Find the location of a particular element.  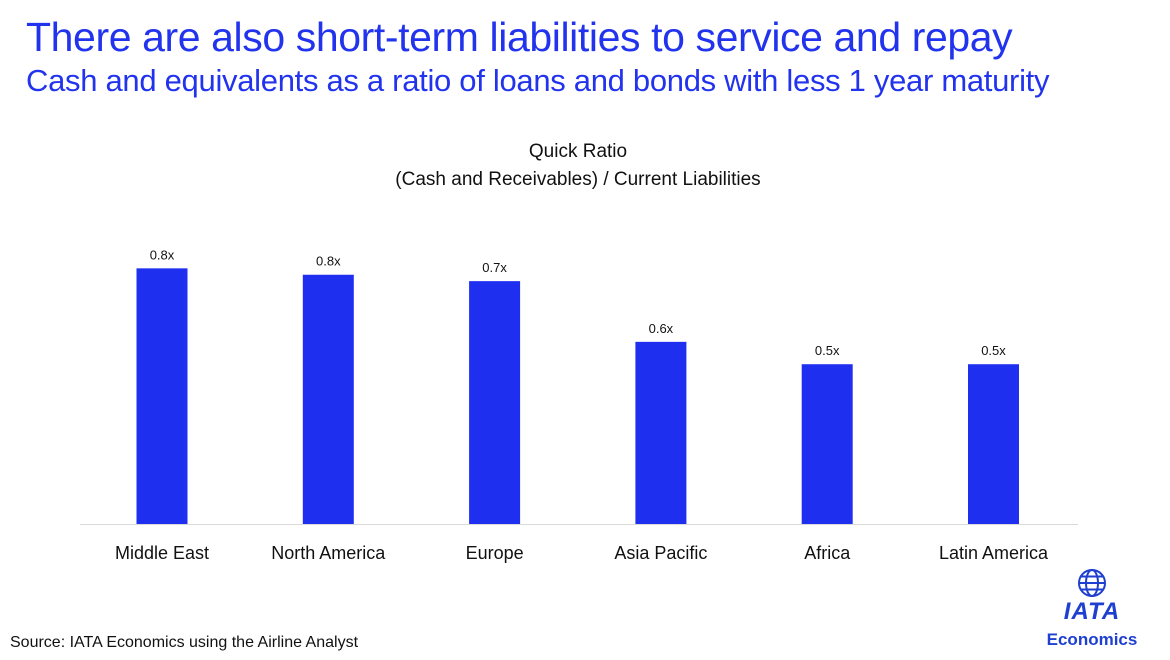

globe-icon is located at coordinates (1092, 583).